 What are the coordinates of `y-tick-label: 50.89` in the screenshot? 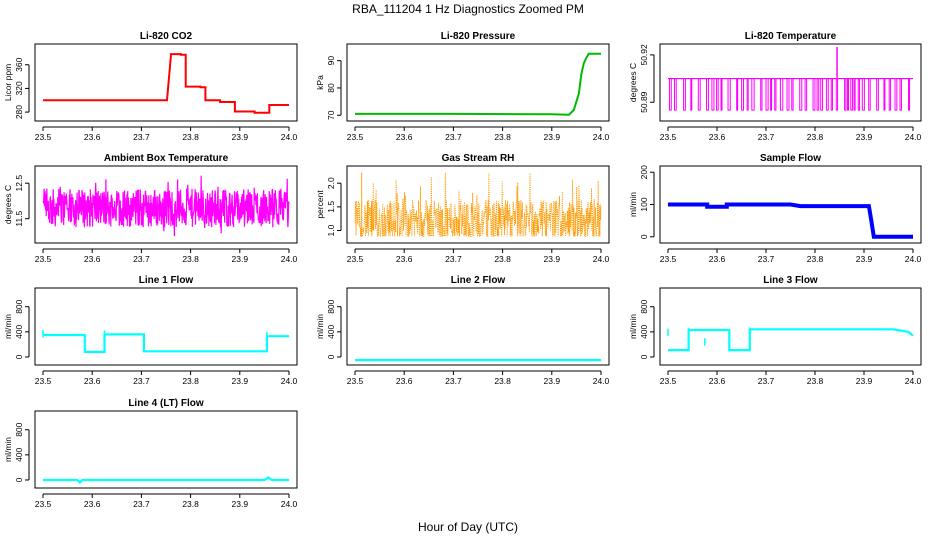 It's located at (644, 102).